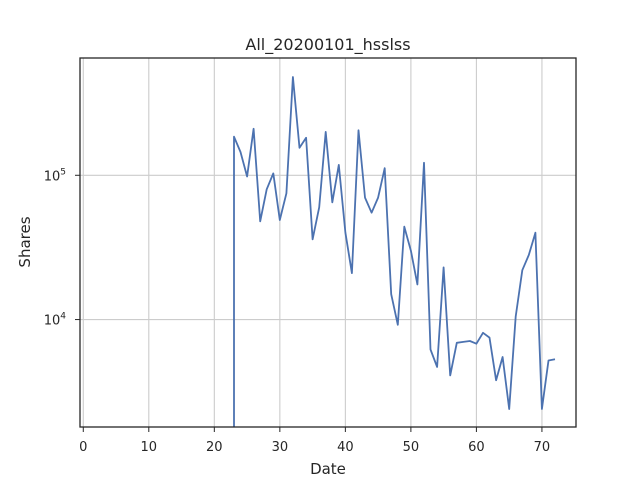 The width and height of the screenshot is (640, 480). What do you see at coordinates (62, 248) in the screenshot?
I see `y-axis-ticks: 10⁴ 10⁵` at bounding box center [62, 248].